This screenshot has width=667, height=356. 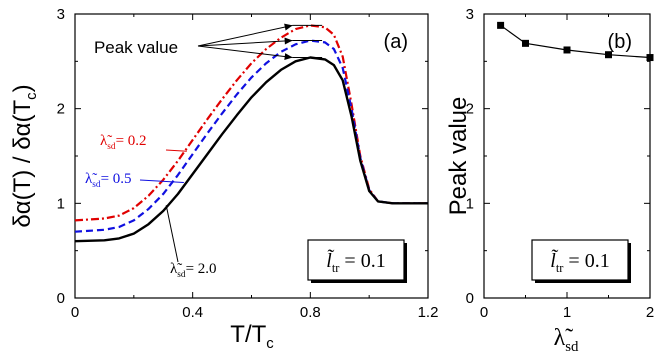 What do you see at coordinates (61, 203) in the screenshot?
I see `panel-a-ytick-label: 1` at bounding box center [61, 203].